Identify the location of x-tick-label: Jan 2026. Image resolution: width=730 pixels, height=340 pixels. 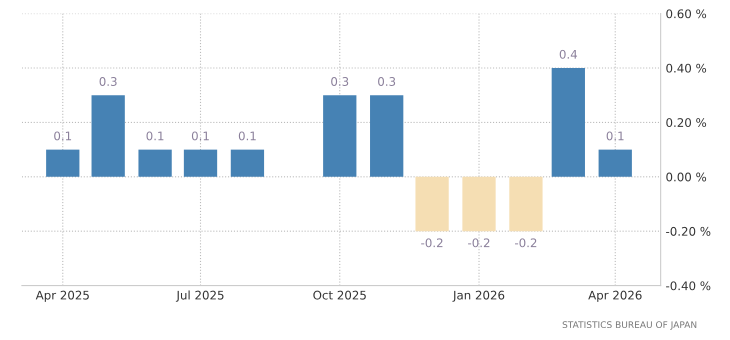
(478, 296).